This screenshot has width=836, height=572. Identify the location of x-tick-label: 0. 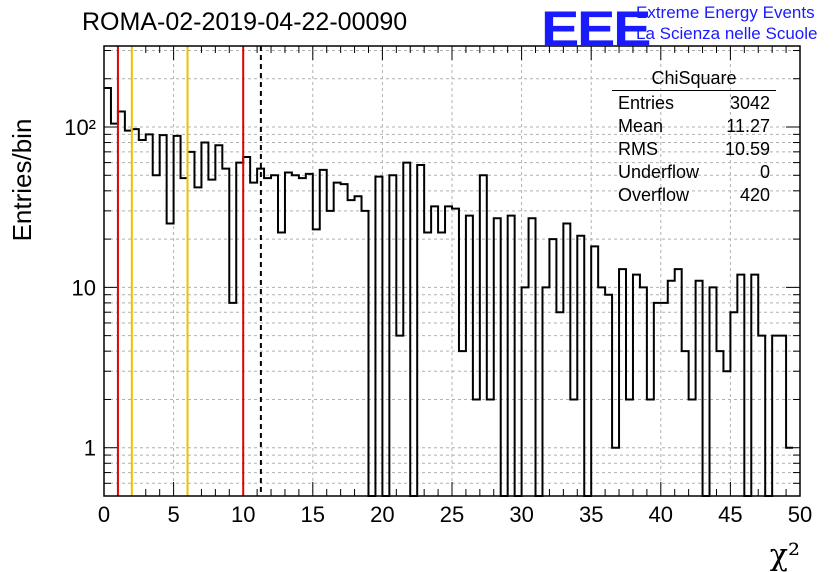
(104, 514).